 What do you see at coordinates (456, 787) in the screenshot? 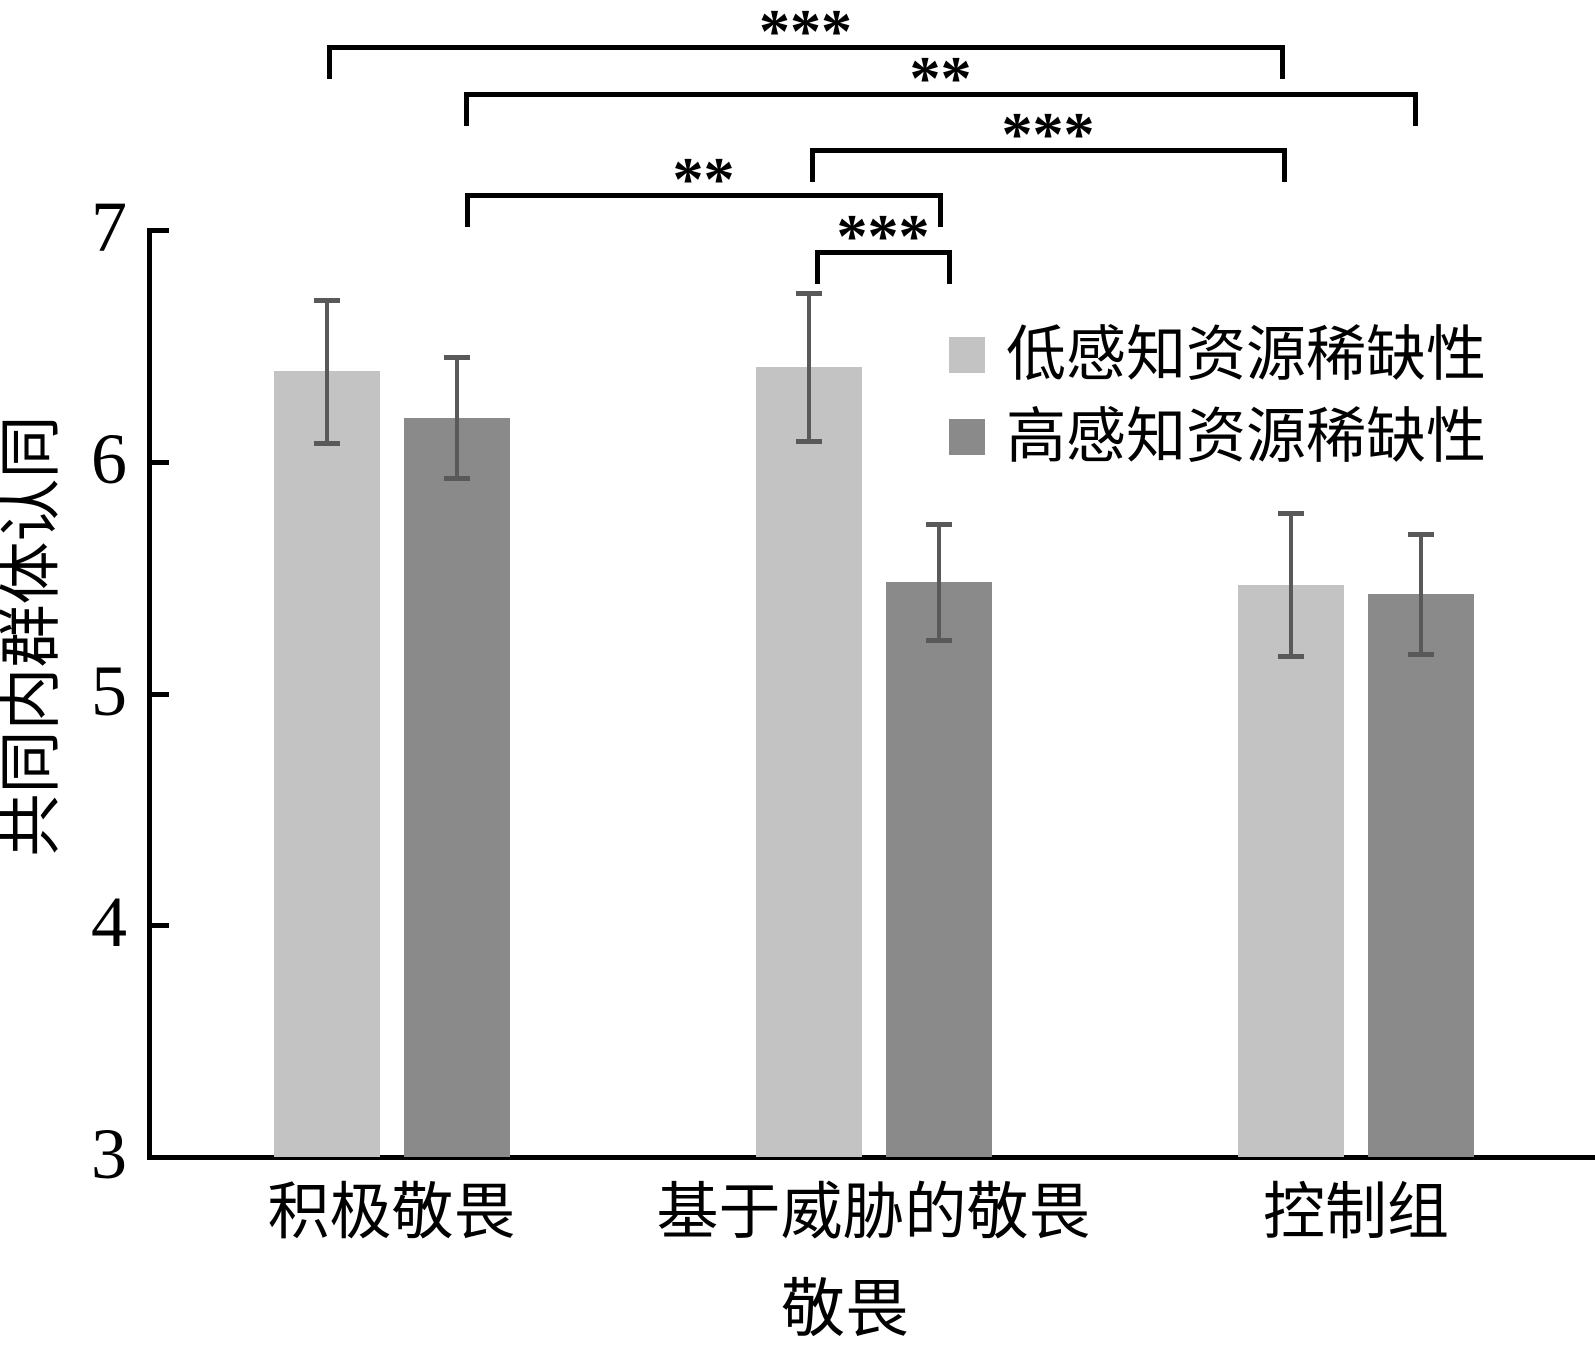
I see `bar-0-high` at bounding box center [456, 787].